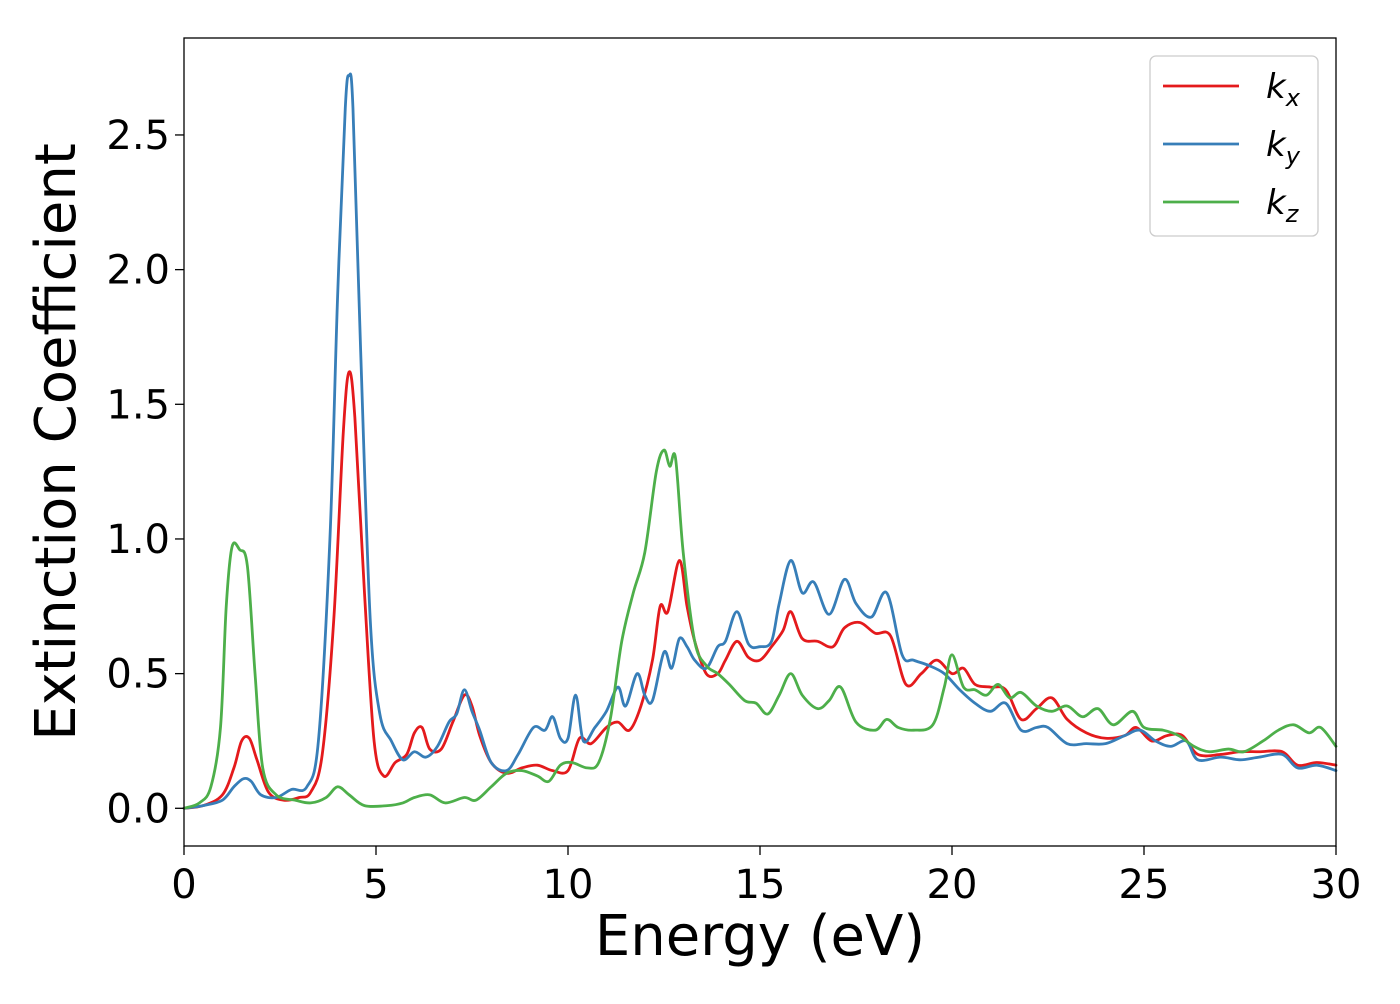  I want to click on y-tick-label: 1.0, so click(138, 540).